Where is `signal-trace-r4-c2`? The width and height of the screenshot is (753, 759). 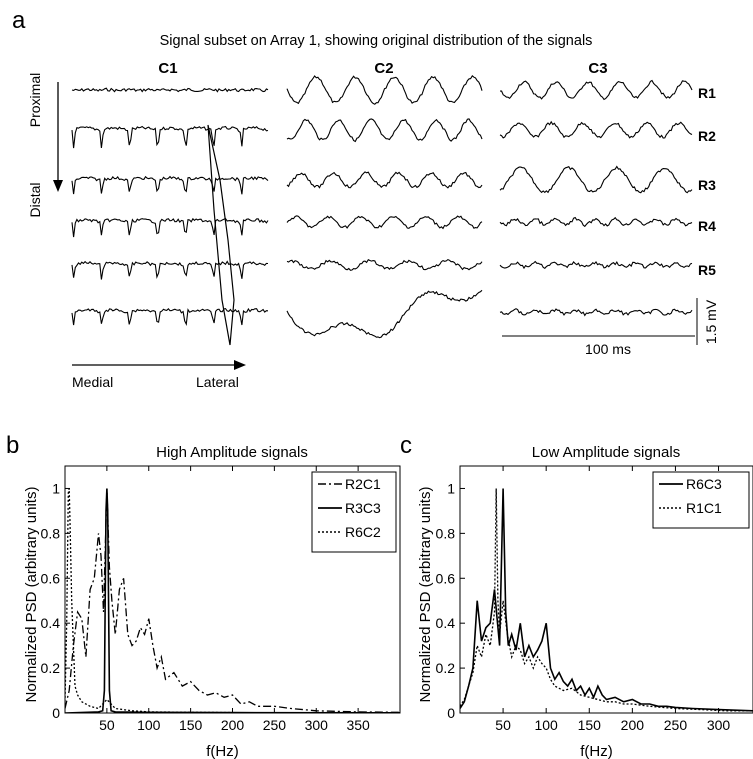
signal-trace-r4-c2 is located at coordinates (384, 222).